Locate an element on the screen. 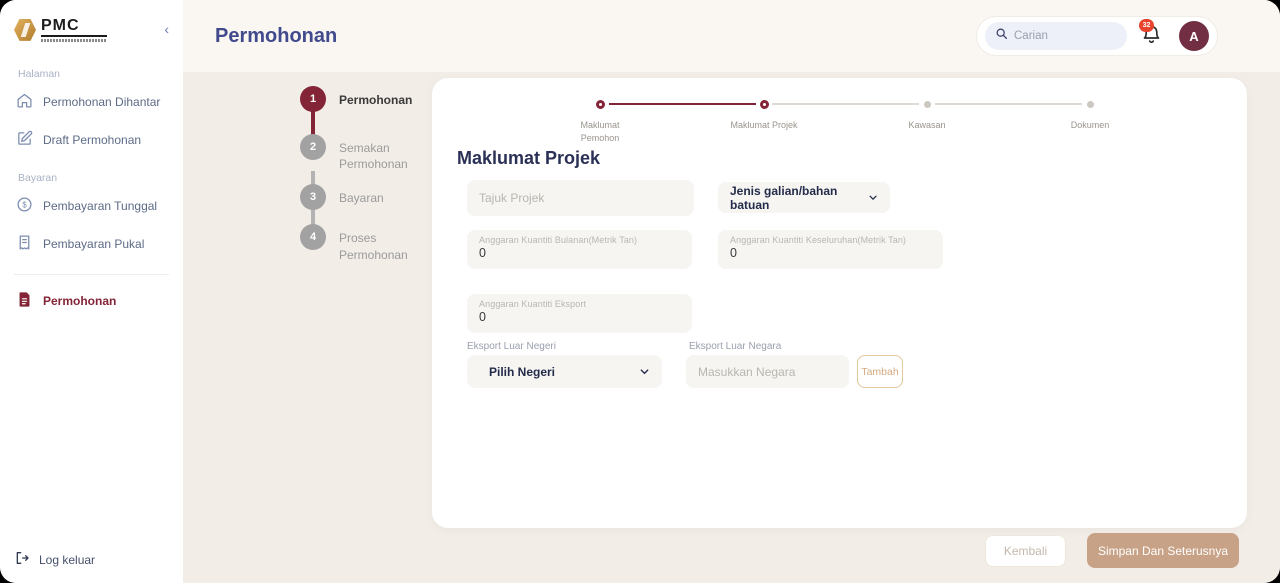  sidebar-item-label: Pembayaran Pukal is located at coordinates (94, 243).